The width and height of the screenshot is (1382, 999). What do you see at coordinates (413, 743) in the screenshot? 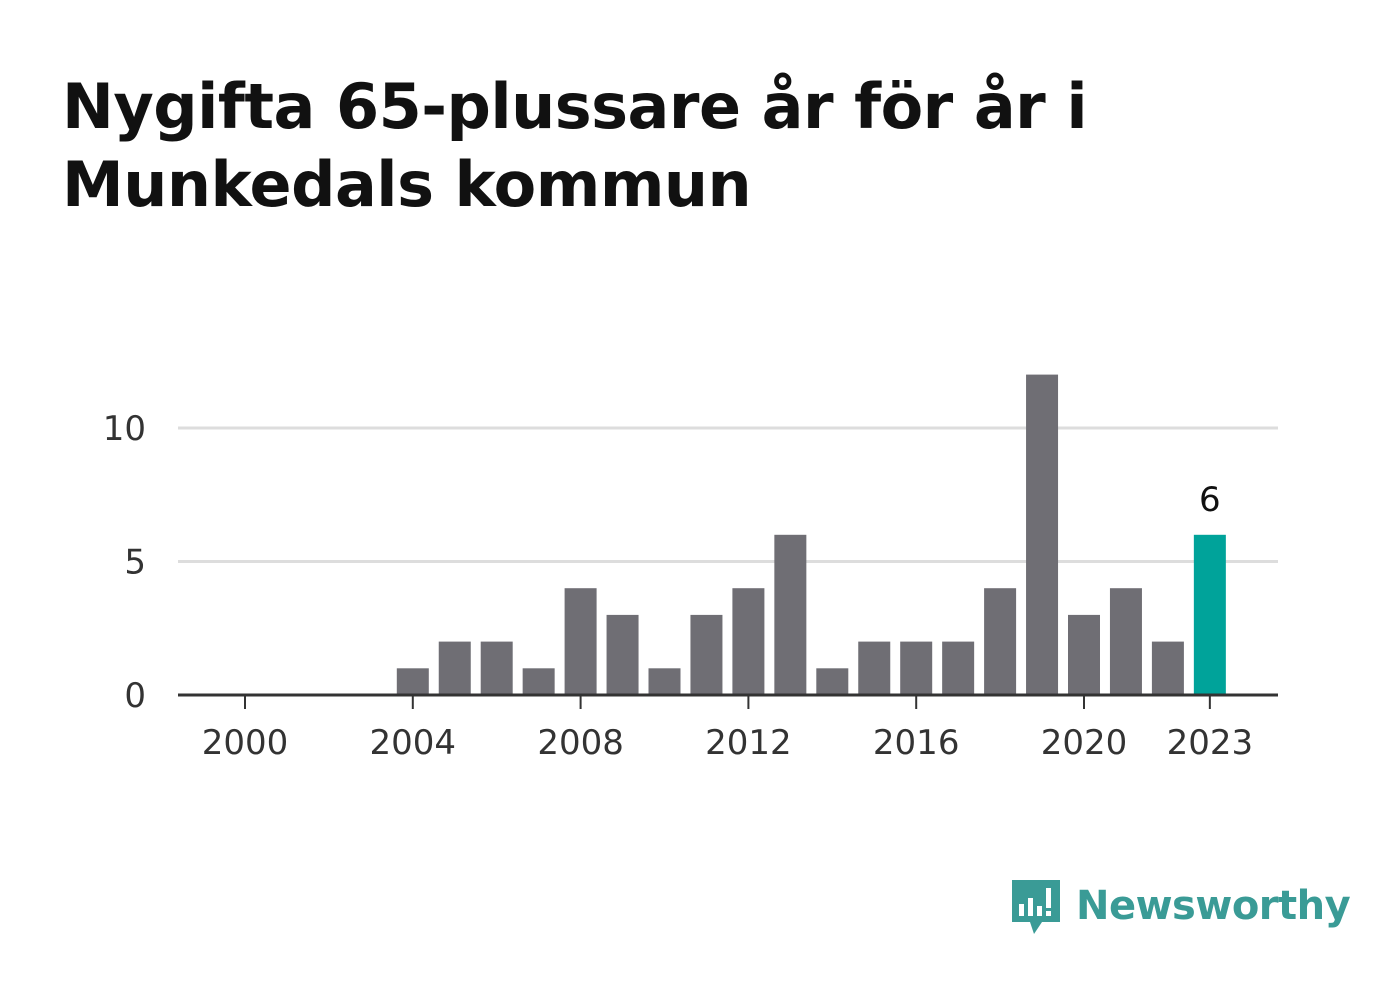
I see `x-tick-label-2004: 2004` at bounding box center [413, 743].